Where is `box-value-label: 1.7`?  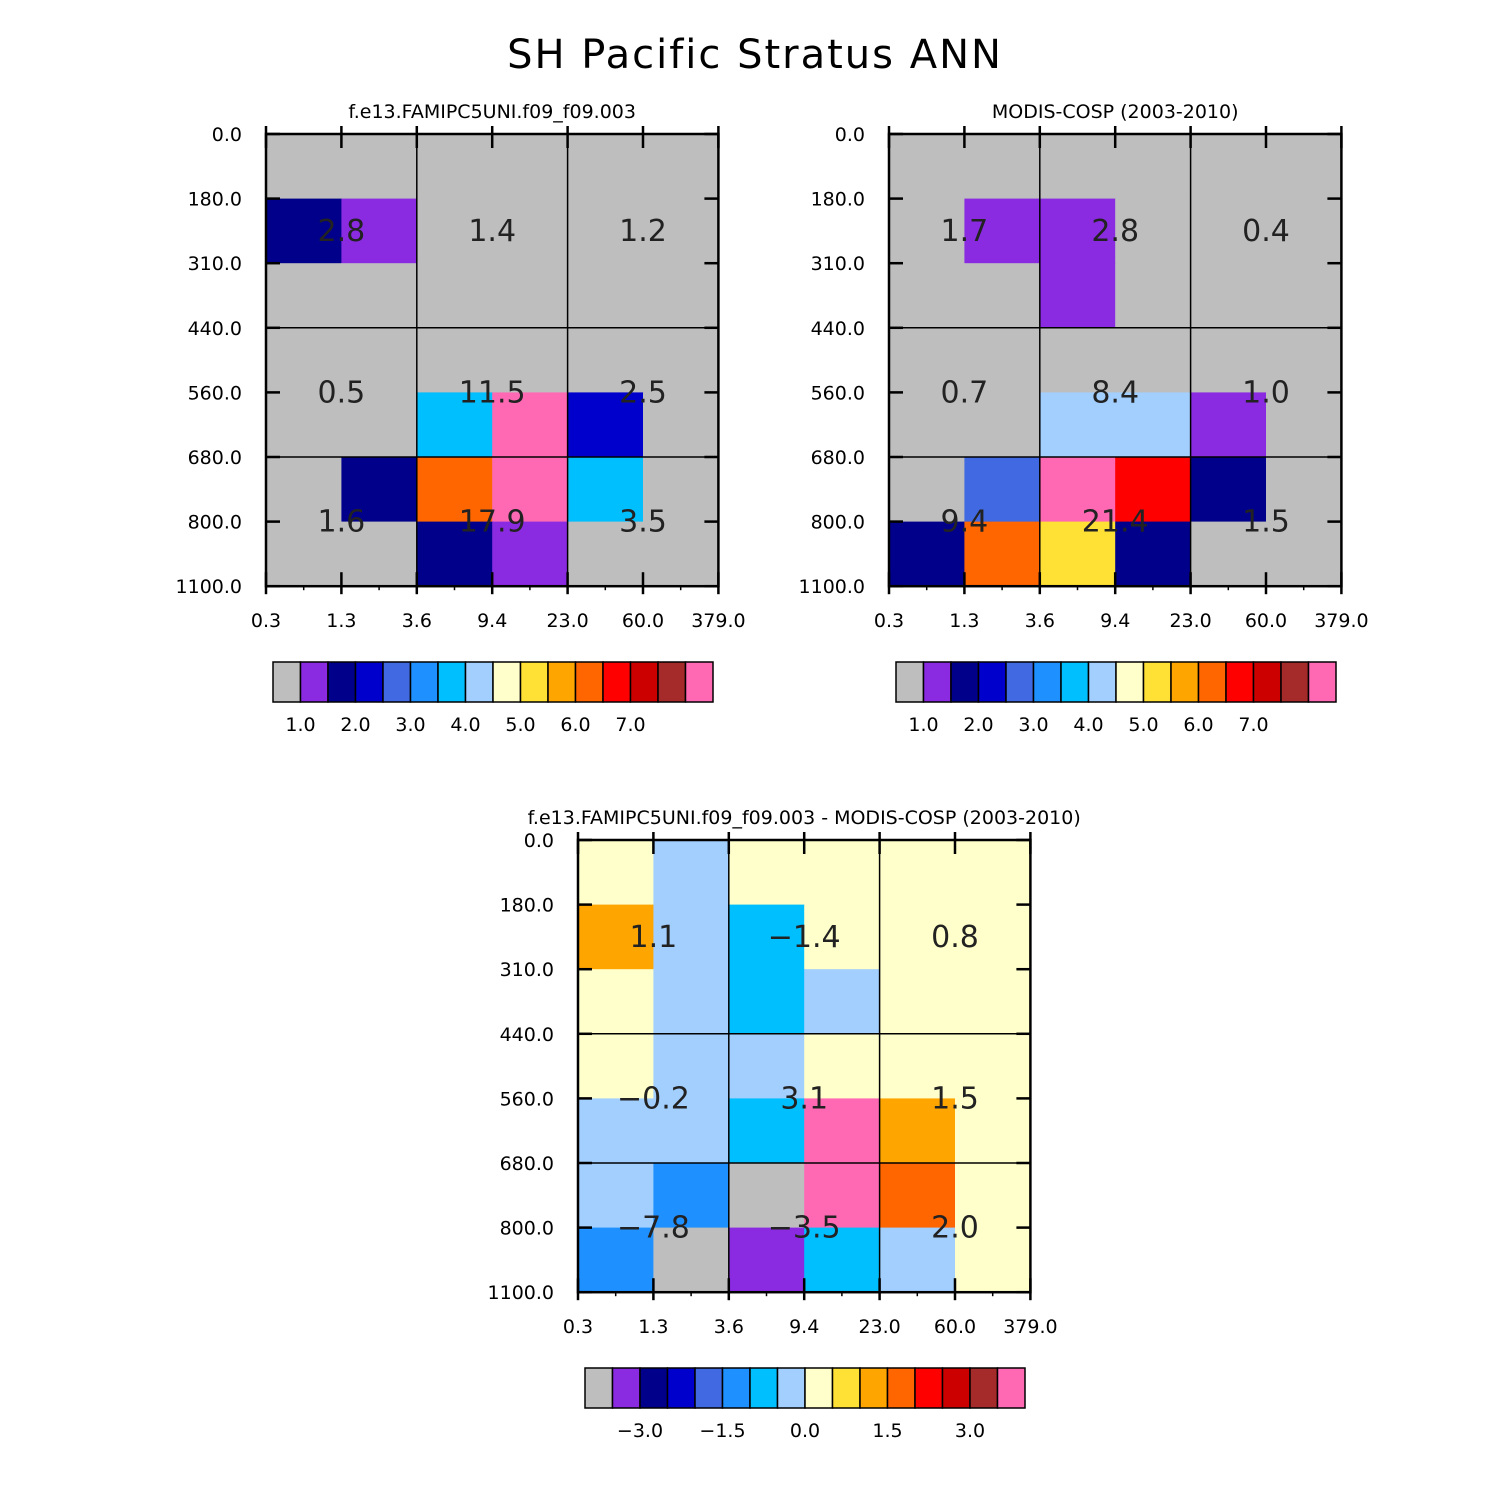 box-value-label: 1.7 is located at coordinates (965, 231).